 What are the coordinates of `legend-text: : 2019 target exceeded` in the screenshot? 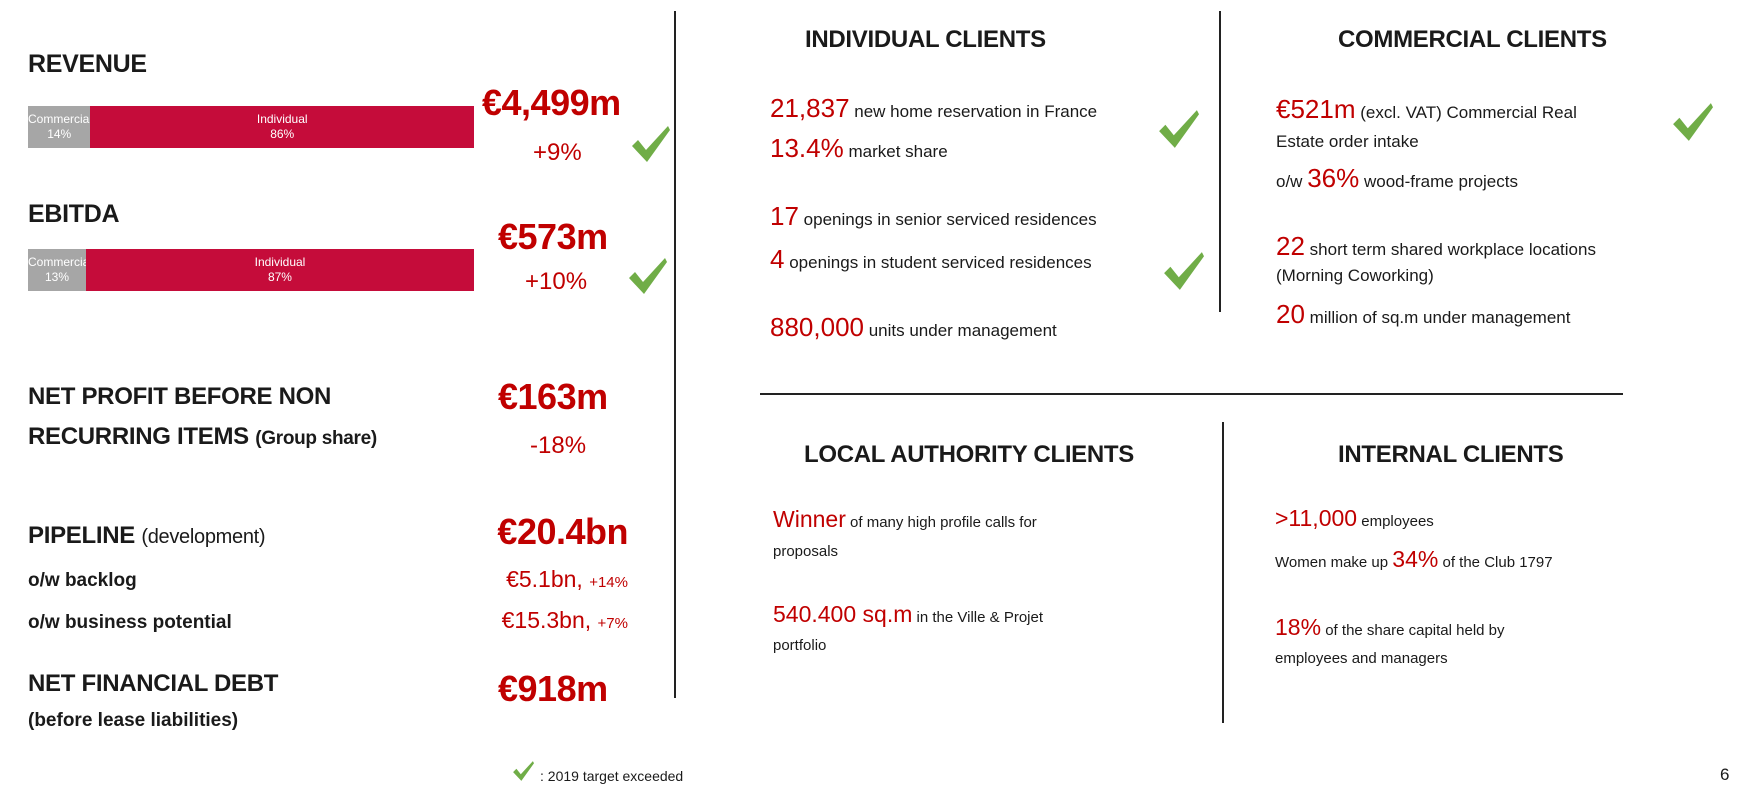 It's located at (612, 776).